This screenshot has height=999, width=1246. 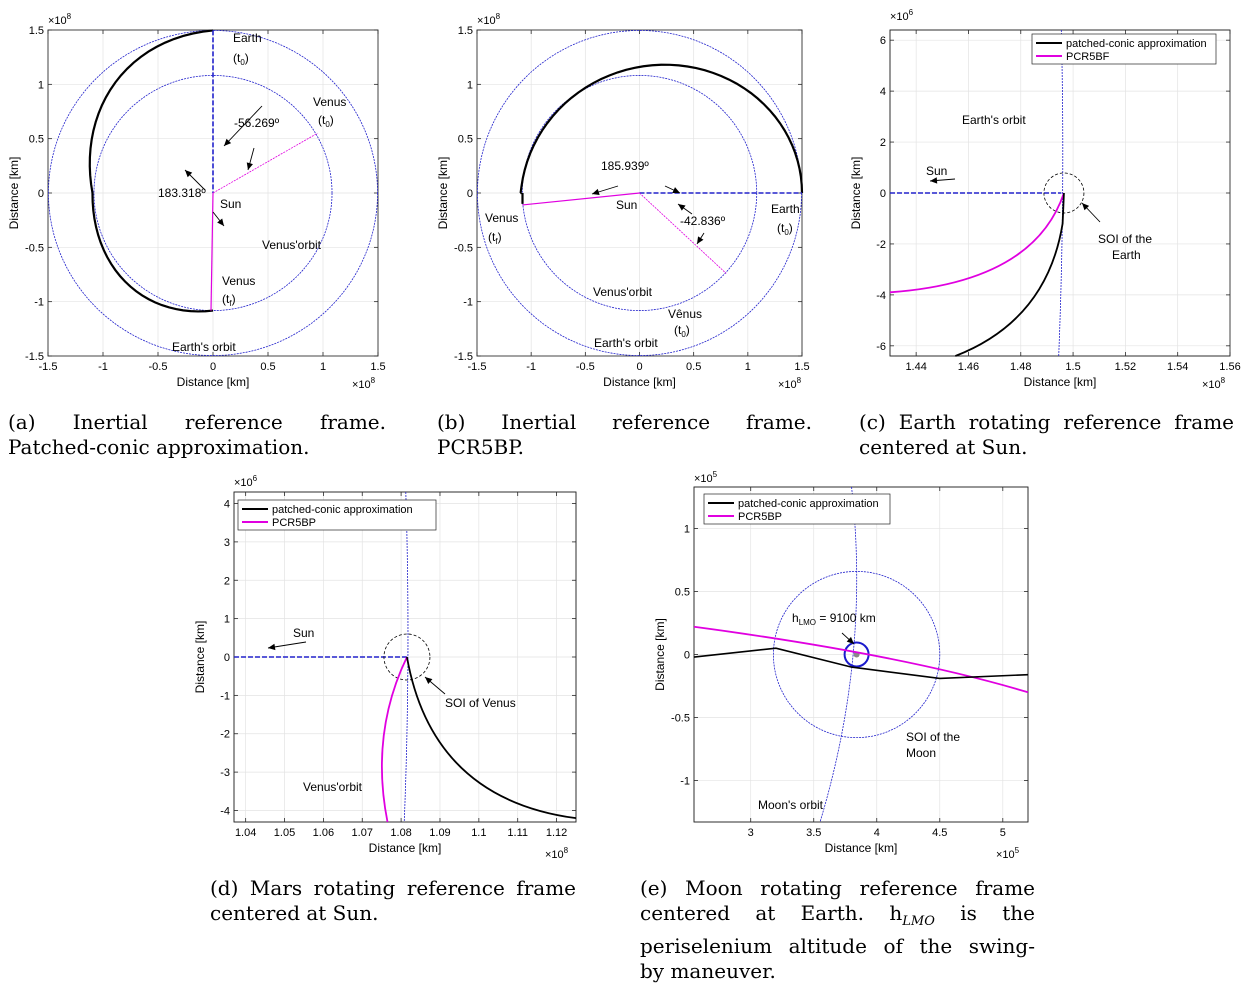 I want to click on arrow-angle2b-head, so click(x=700, y=240).